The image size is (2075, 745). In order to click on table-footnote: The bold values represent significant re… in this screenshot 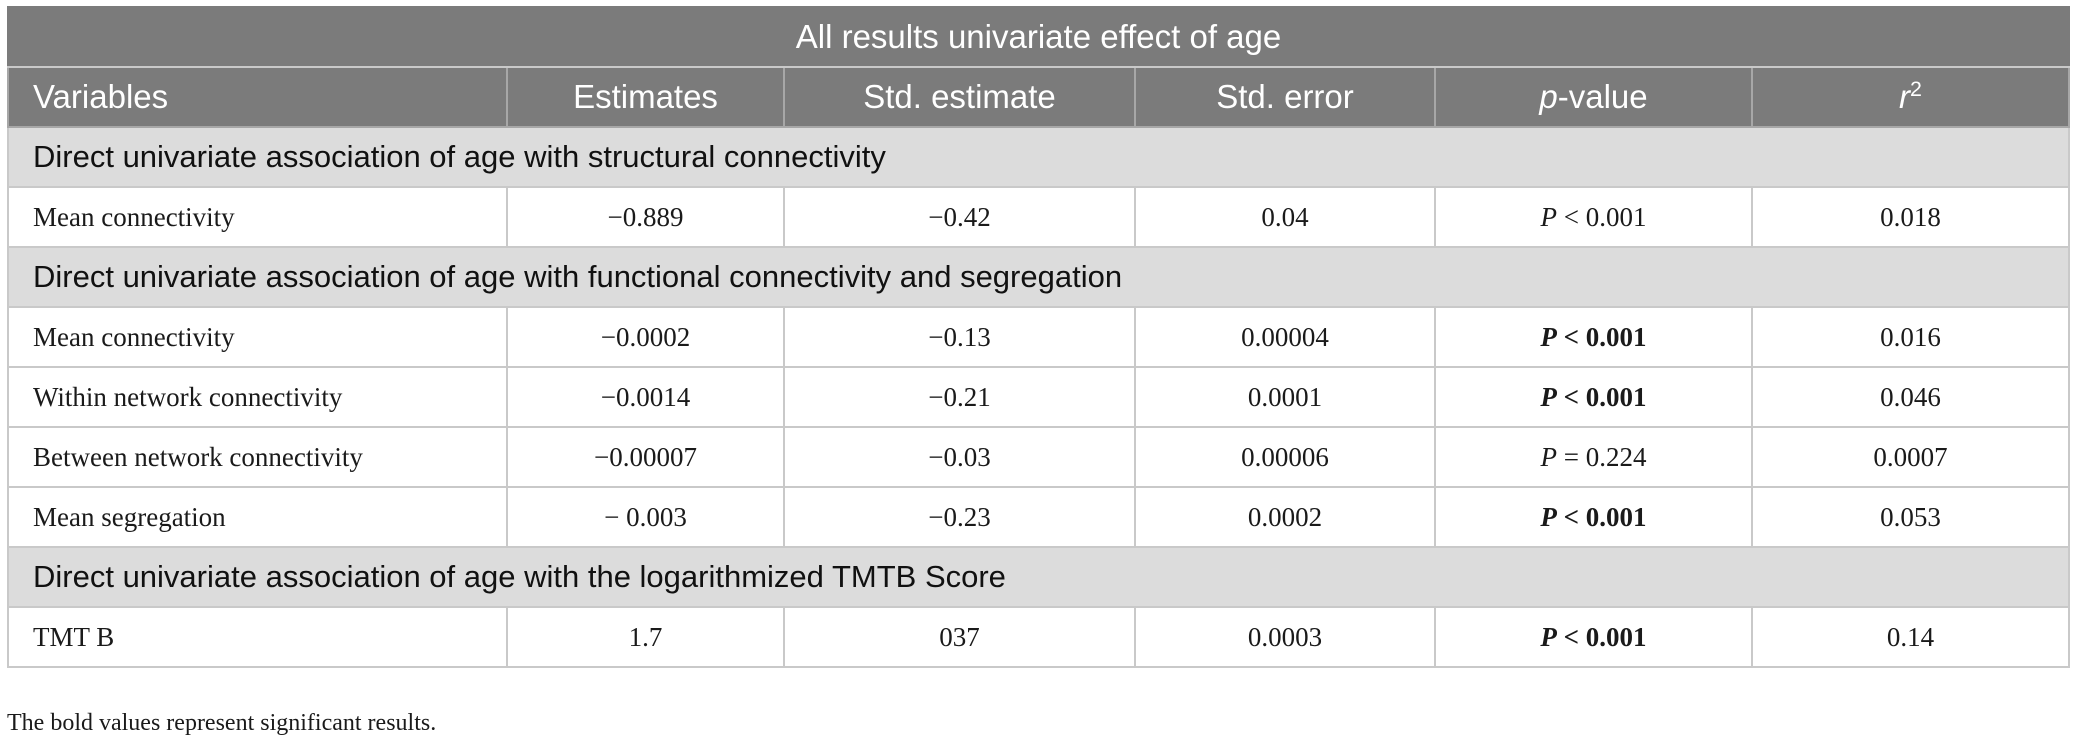, I will do `click(222, 723)`.